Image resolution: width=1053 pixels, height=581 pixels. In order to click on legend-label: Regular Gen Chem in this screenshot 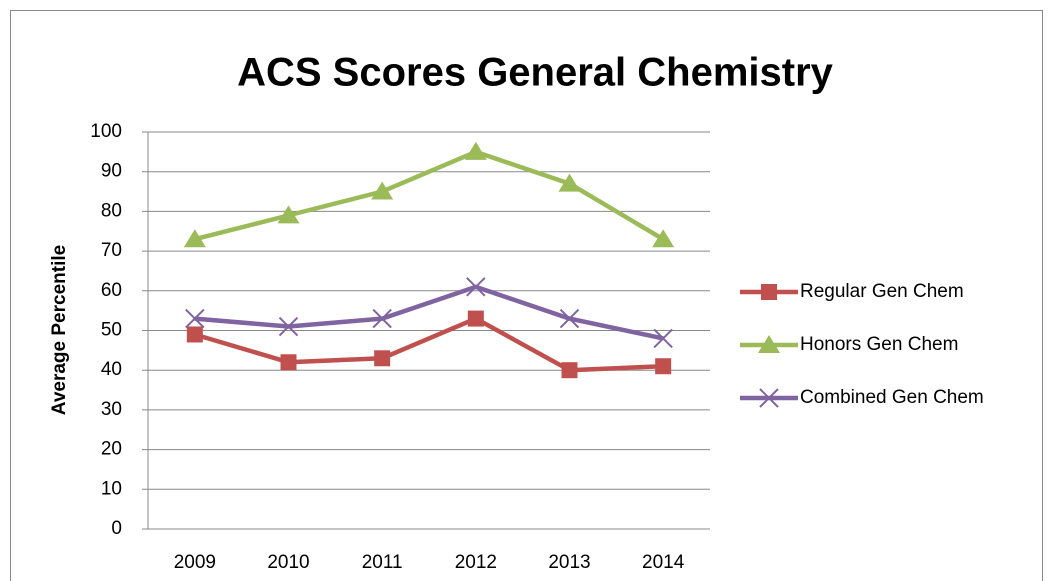, I will do `click(882, 291)`.